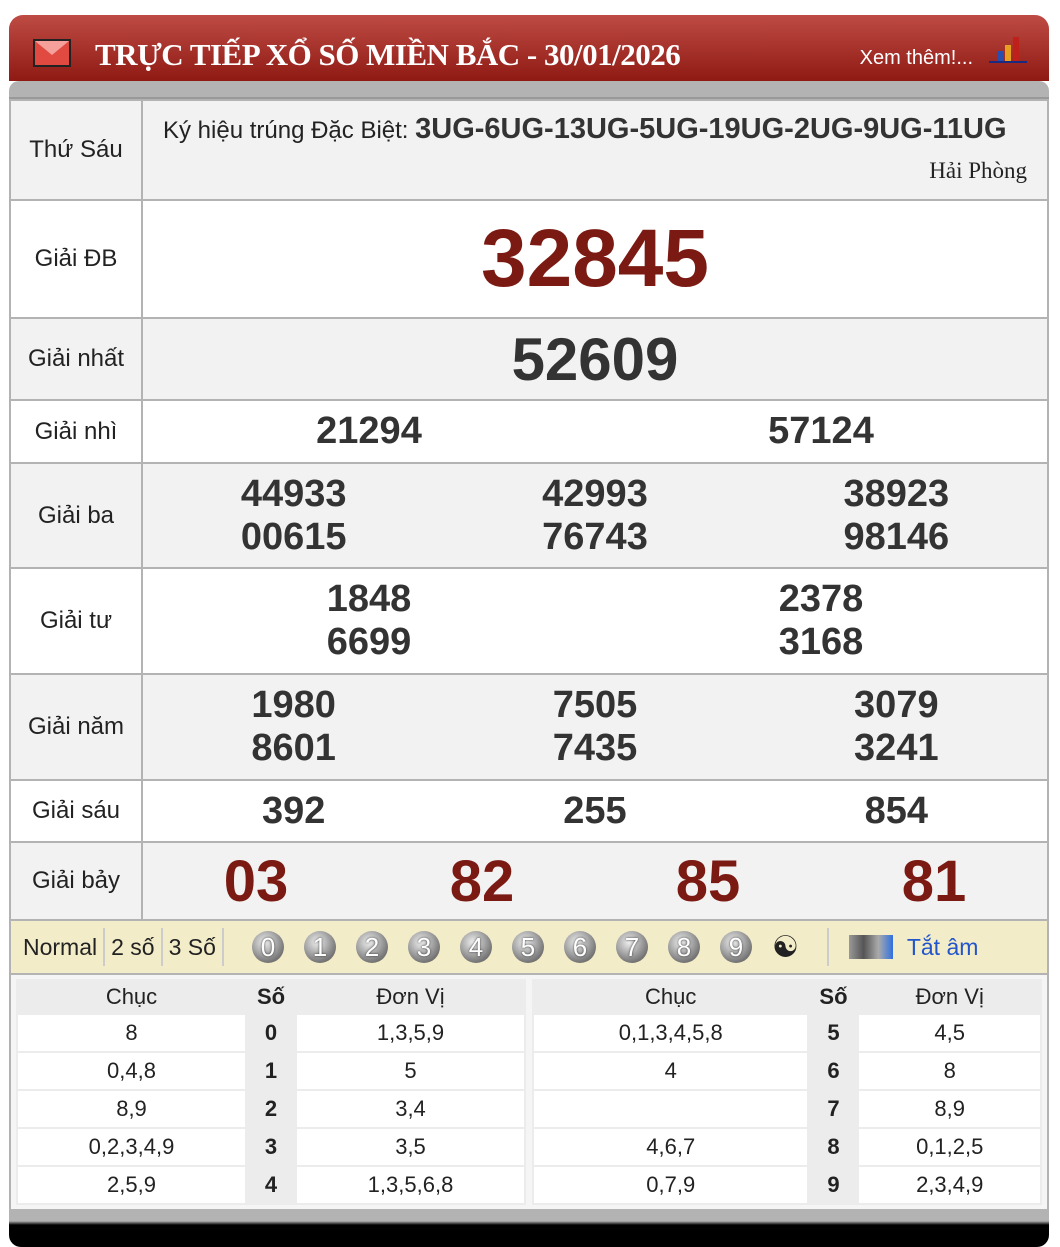  Describe the element at coordinates (76, 359) in the screenshot. I see `prize-label: Giải nhất` at that location.